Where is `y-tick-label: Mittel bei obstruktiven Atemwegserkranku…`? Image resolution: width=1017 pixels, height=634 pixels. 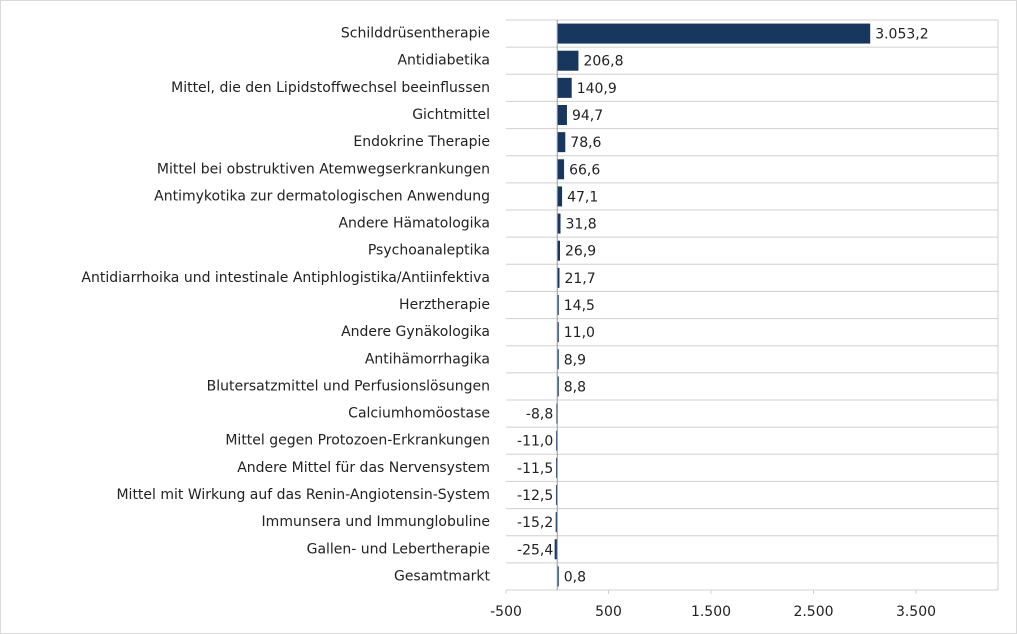 y-tick-label: Mittel bei obstruktiven Atemwegserkranku… is located at coordinates (323, 169).